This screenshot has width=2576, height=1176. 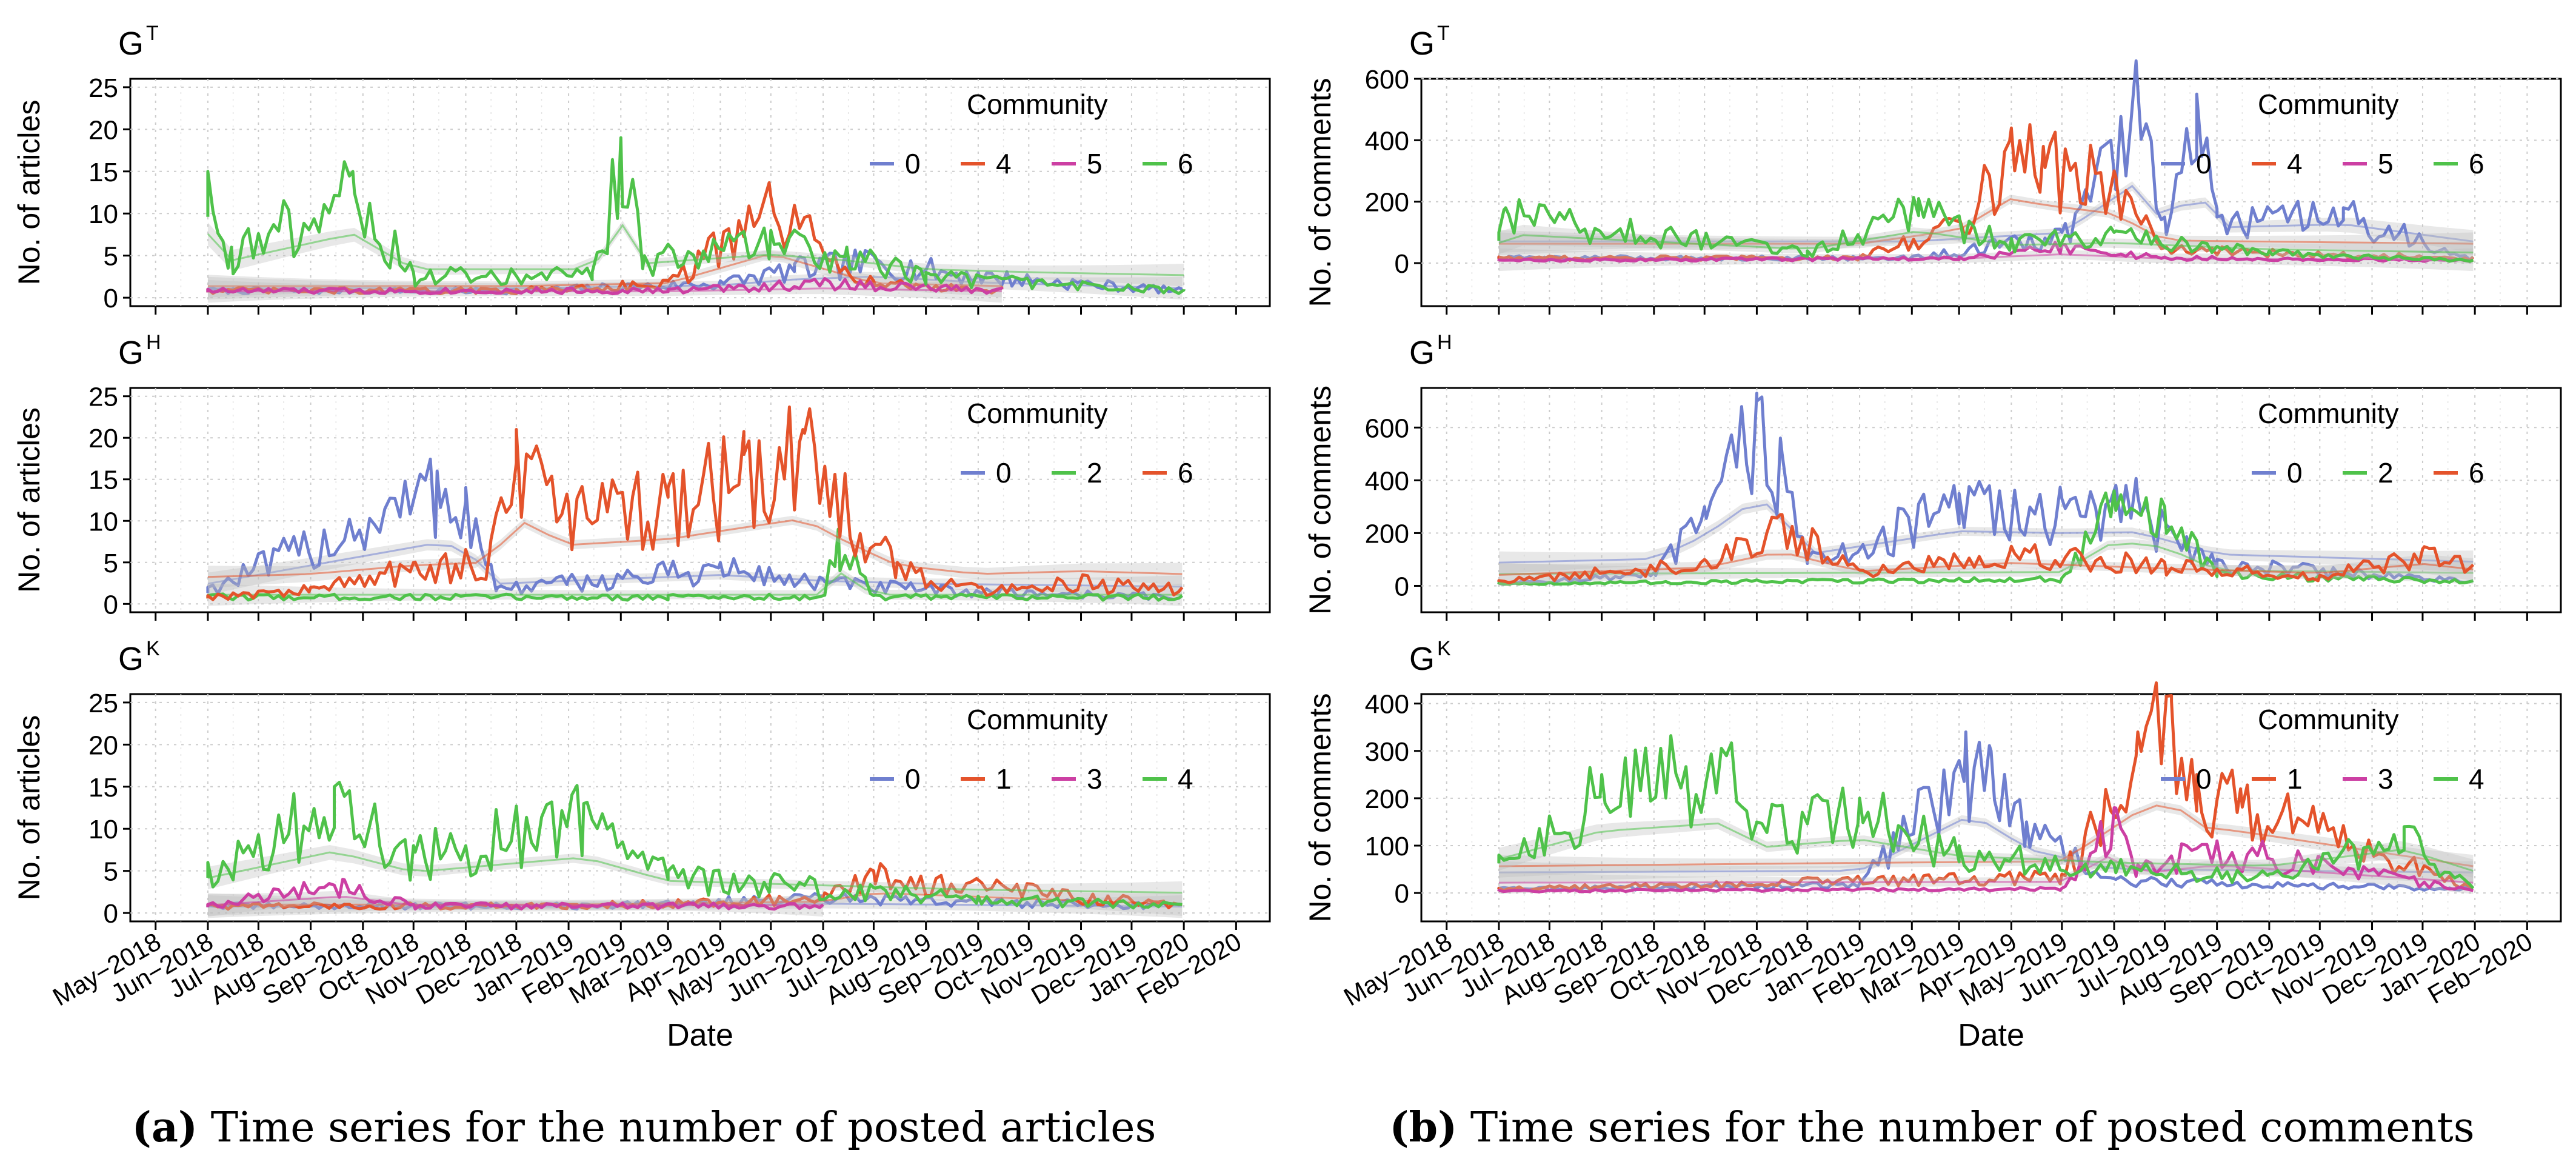 I want to click on plot-frame, so click(x=700, y=808).